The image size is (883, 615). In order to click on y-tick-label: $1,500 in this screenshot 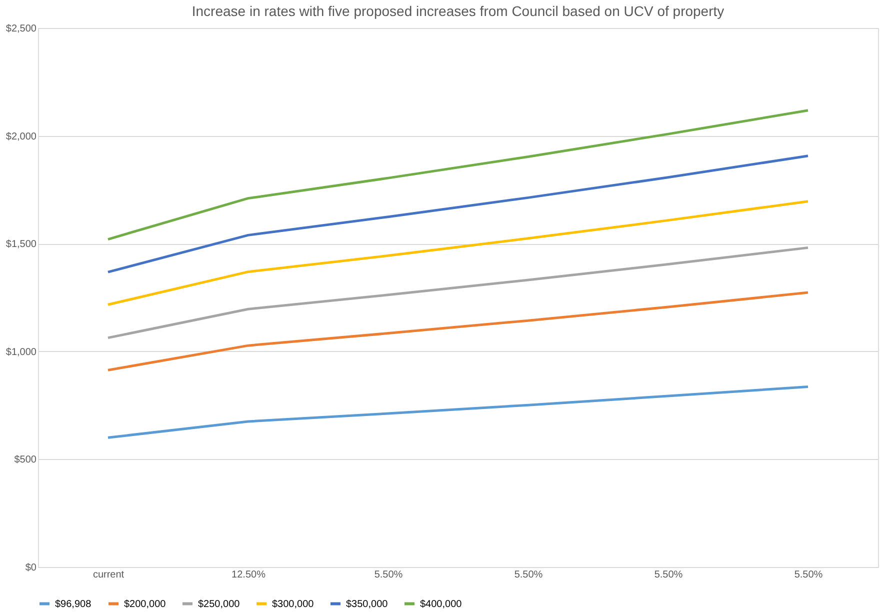, I will do `click(21, 244)`.